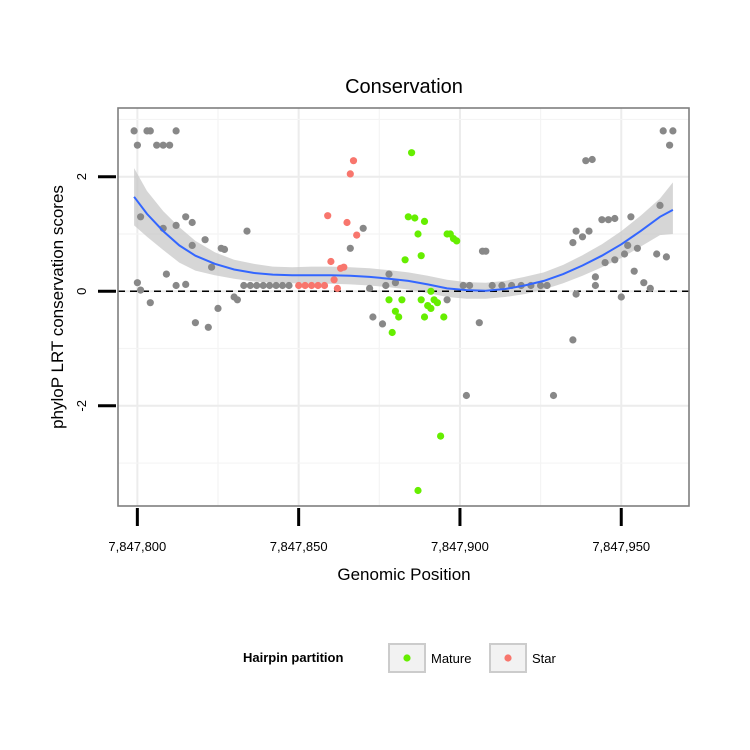  Describe the element at coordinates (407, 658) in the screenshot. I see `legend-mature-swatch` at that location.